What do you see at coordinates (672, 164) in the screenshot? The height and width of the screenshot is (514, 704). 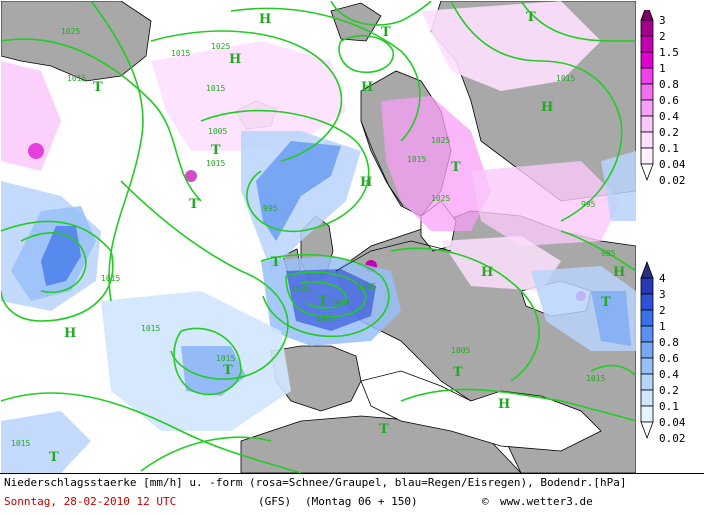 I see `snow-scale-tick-label: 0.04` at bounding box center [672, 164].